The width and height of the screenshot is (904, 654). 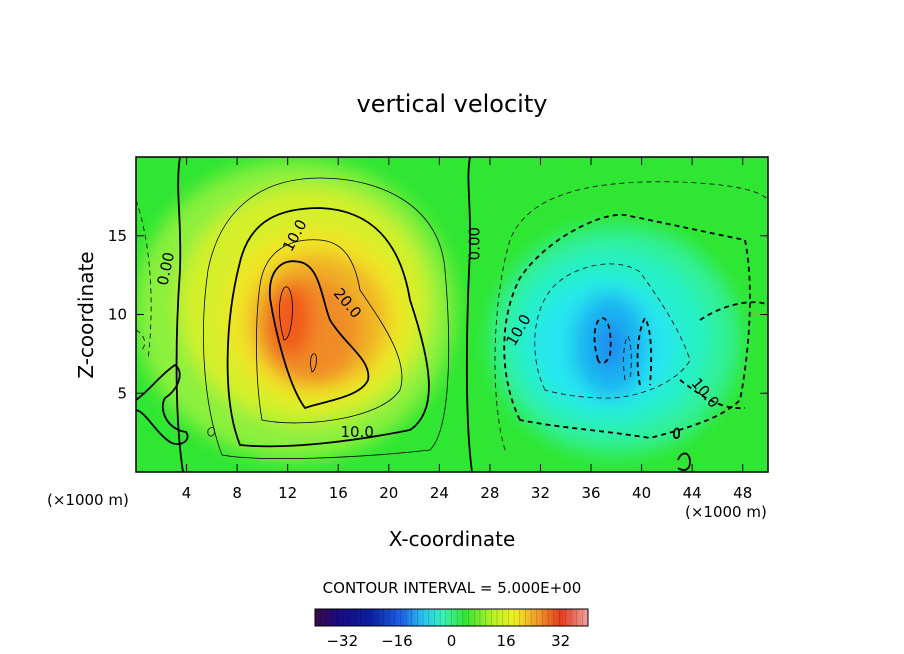 What do you see at coordinates (560, 641) in the screenshot?
I see `colorbar-tick-label: 32` at bounding box center [560, 641].